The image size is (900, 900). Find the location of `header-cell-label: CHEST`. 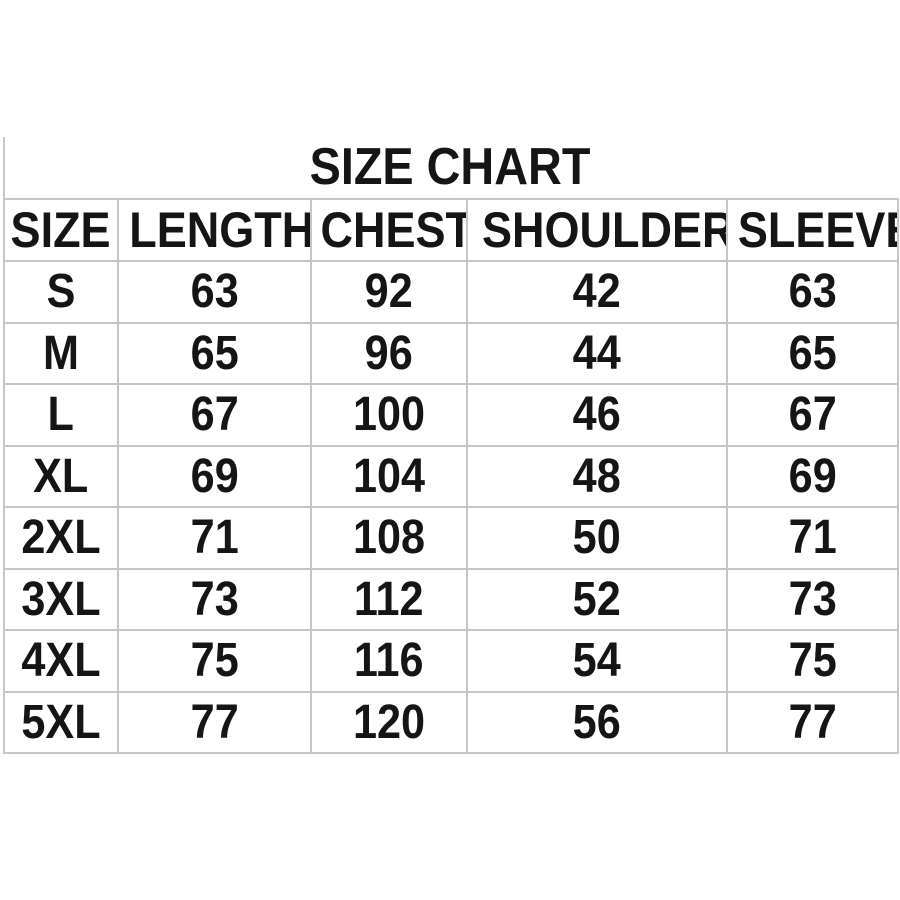

header-cell-label: CHEST is located at coordinates (393, 230).